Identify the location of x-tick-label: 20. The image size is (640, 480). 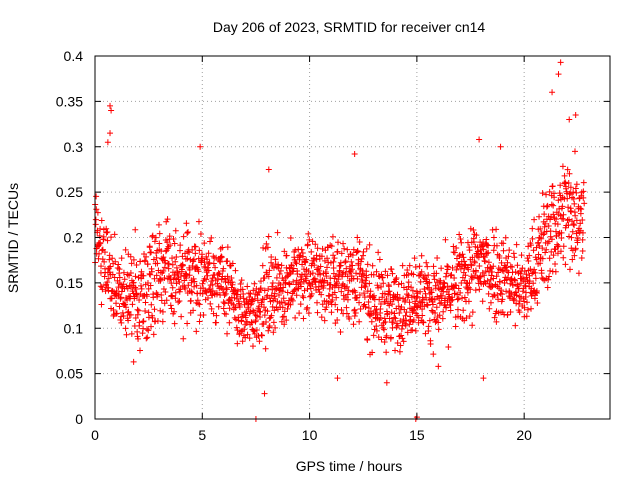
(524, 435).